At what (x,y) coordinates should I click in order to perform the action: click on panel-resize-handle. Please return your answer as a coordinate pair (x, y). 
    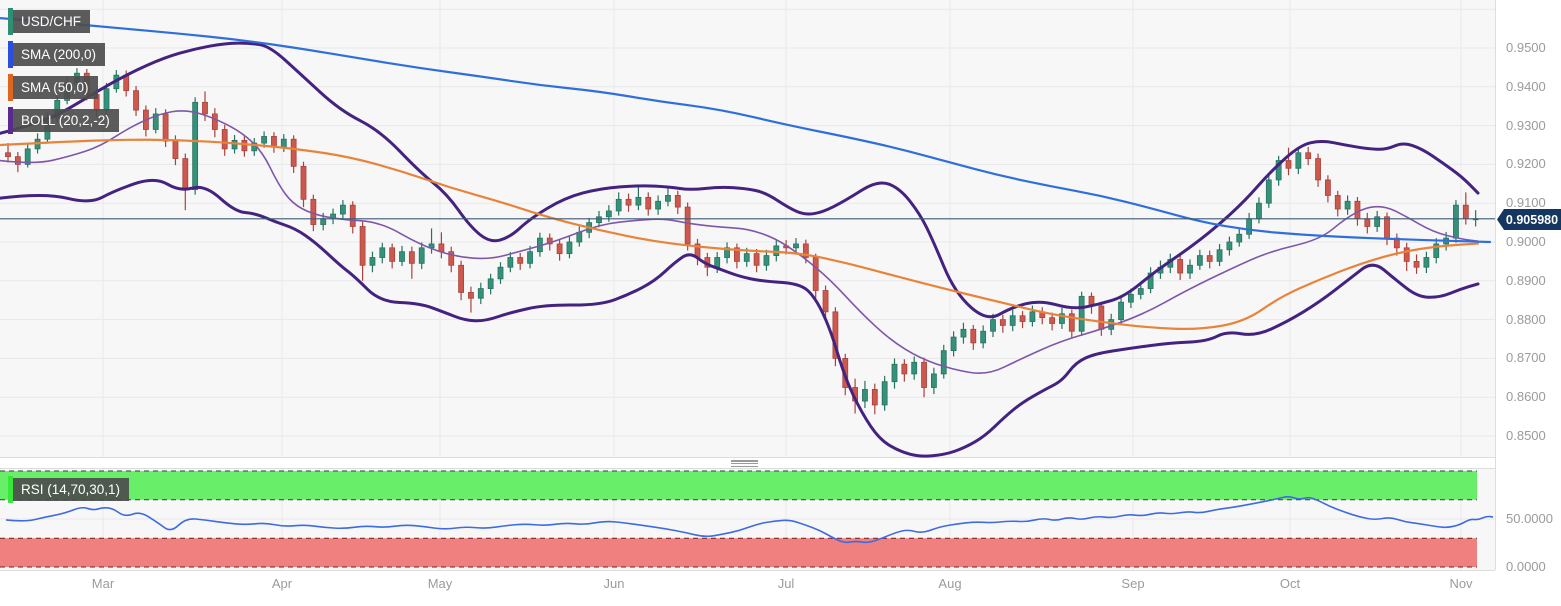
    Looking at the image, I should click on (744, 463).